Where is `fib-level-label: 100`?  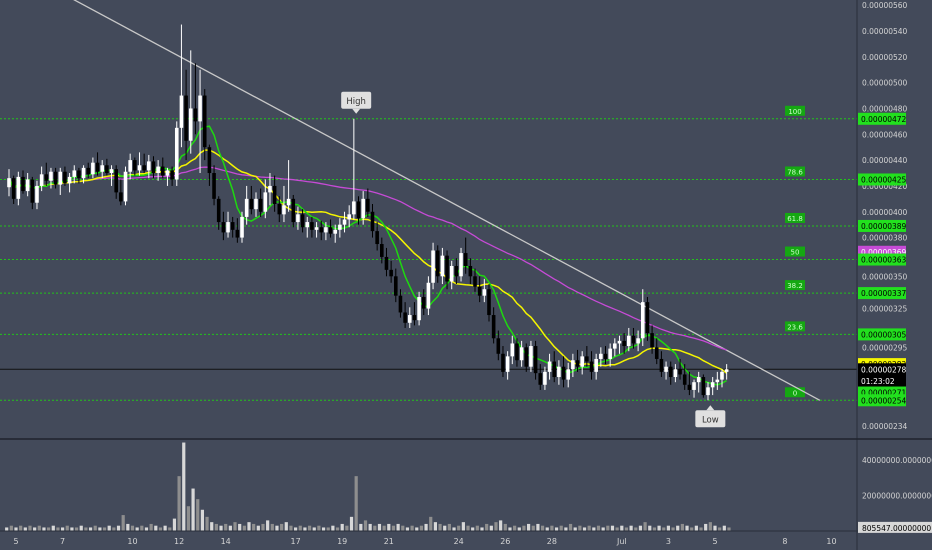 fib-level-label: 100 is located at coordinates (794, 112).